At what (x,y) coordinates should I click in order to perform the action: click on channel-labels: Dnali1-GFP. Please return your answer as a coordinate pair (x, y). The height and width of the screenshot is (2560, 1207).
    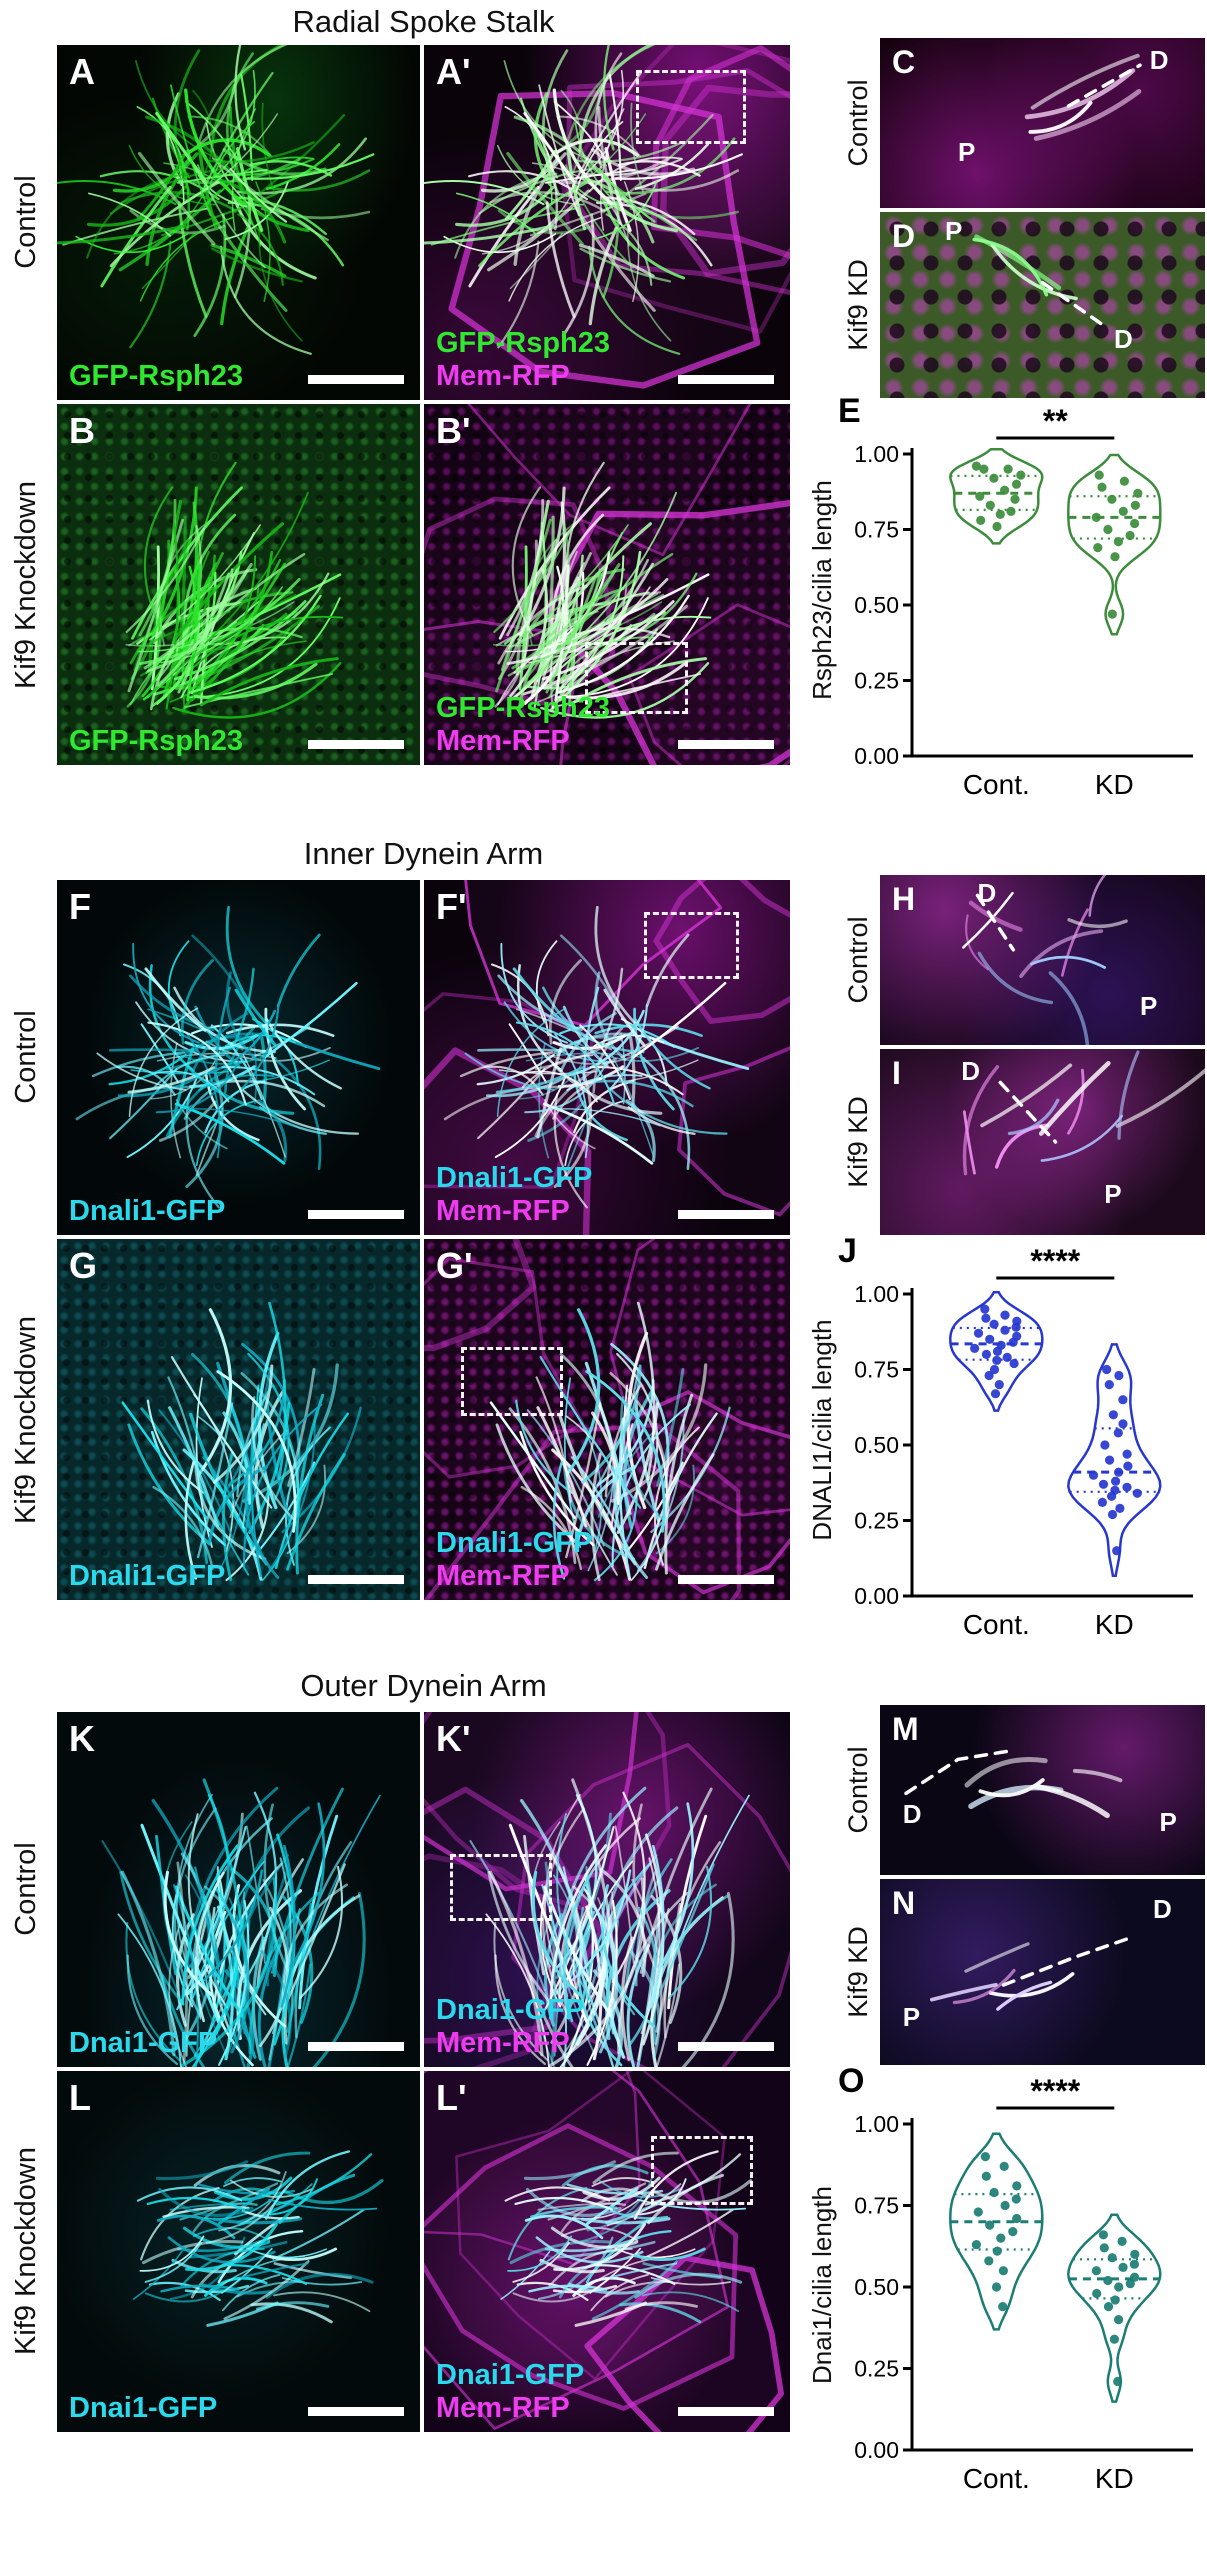
    Looking at the image, I should click on (147, 1211).